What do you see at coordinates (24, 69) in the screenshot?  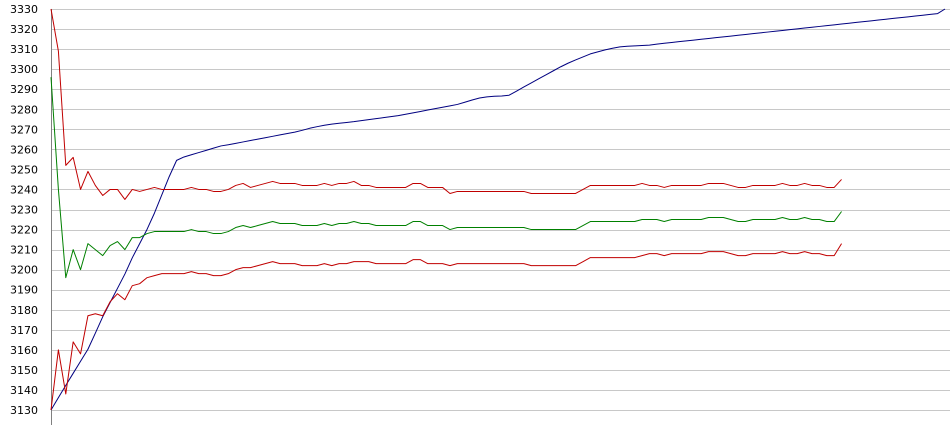 I see `y-tick-label: 3300` at bounding box center [24, 69].